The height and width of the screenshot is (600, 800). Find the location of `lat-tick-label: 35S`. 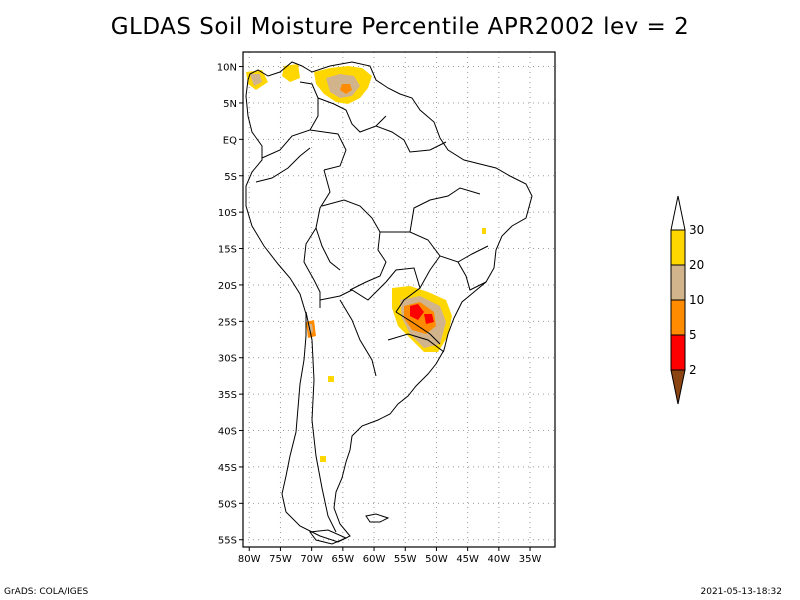

lat-tick-label: 35S is located at coordinates (227, 395).